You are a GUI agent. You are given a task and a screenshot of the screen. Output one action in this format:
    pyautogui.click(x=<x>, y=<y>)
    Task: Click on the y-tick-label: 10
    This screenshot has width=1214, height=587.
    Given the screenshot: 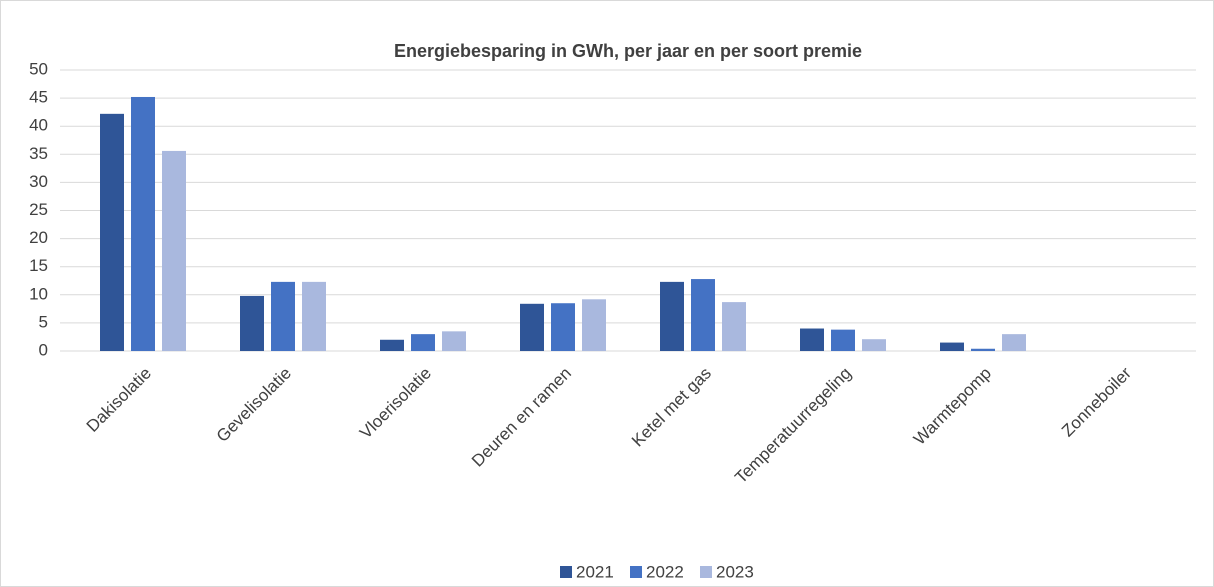 What is the action you would take?
    pyautogui.click(x=38, y=293)
    